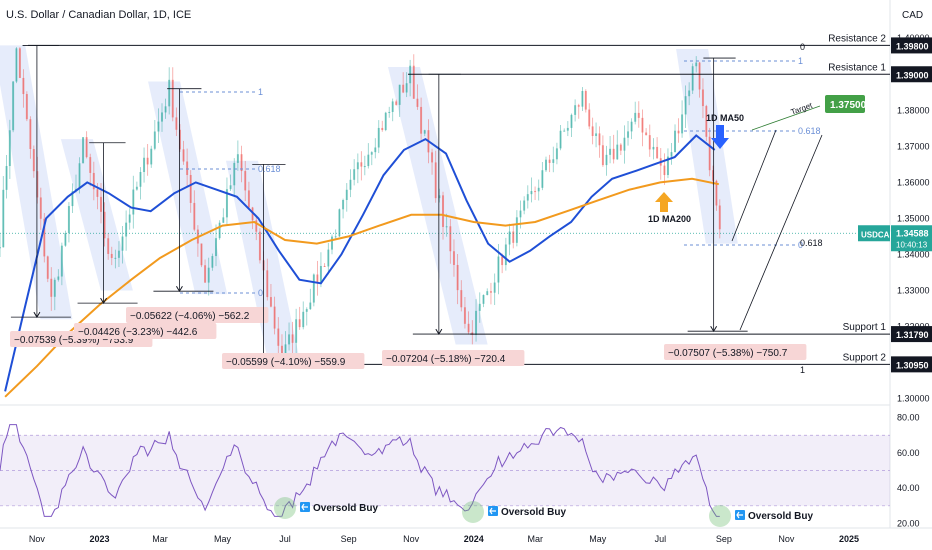 This screenshot has height=550, width=932. Describe the element at coordinates (874, 233) in the screenshot. I see `symbol-tag` at that location.